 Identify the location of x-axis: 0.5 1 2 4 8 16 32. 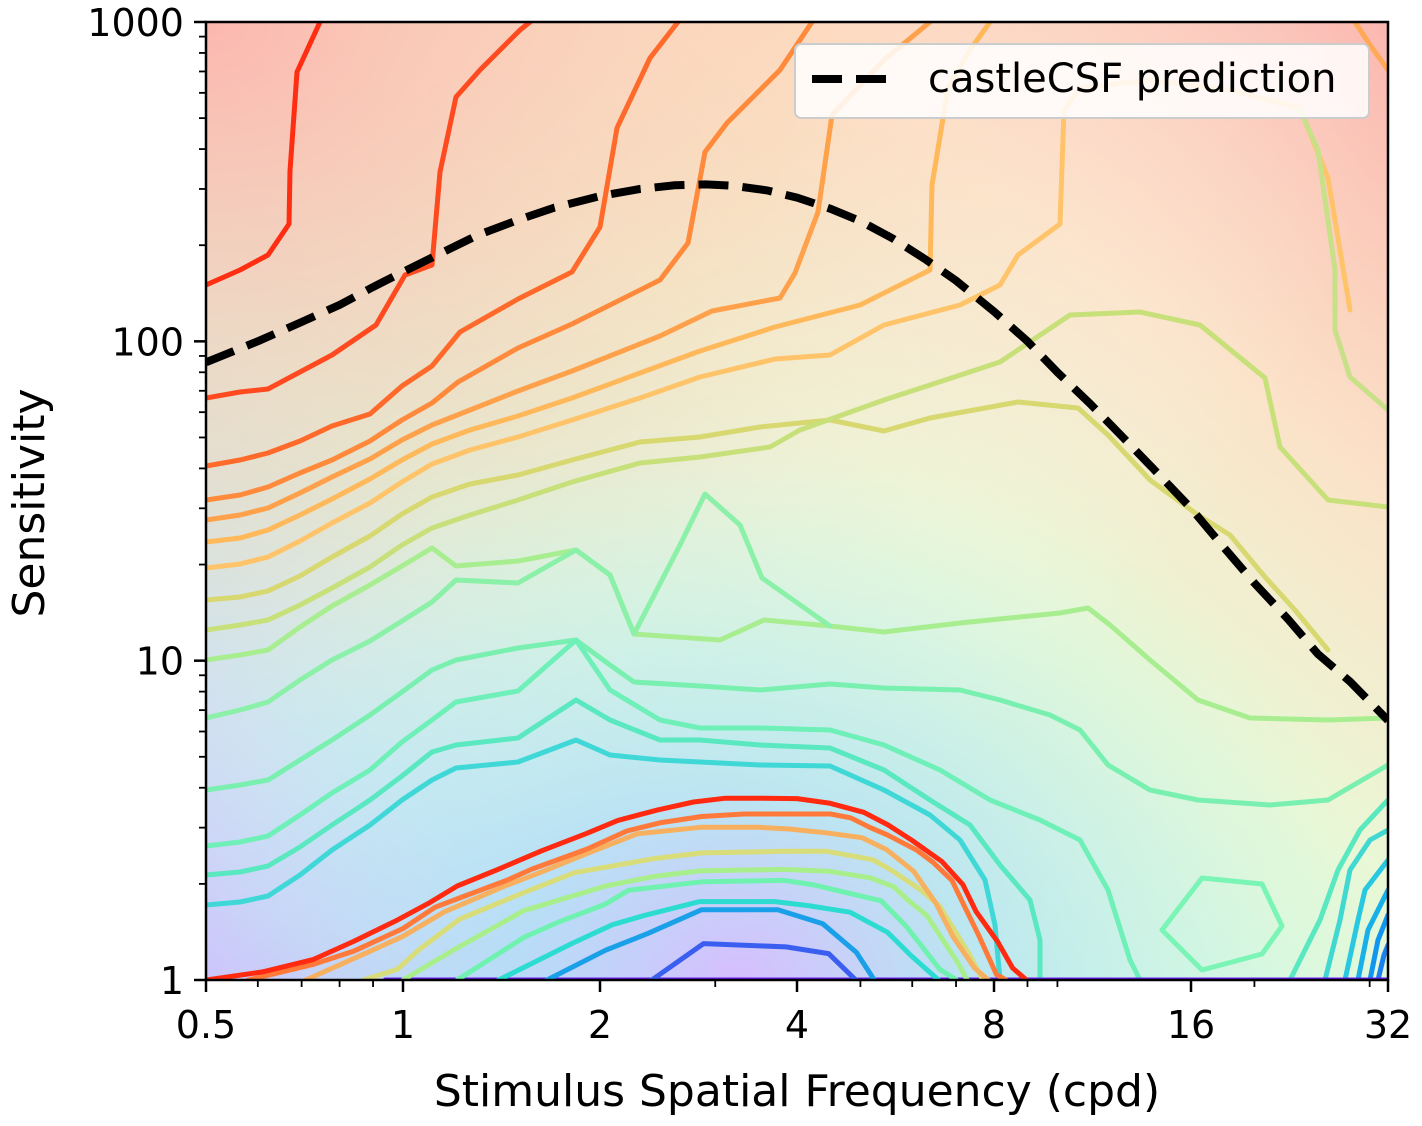
(794, 1013).